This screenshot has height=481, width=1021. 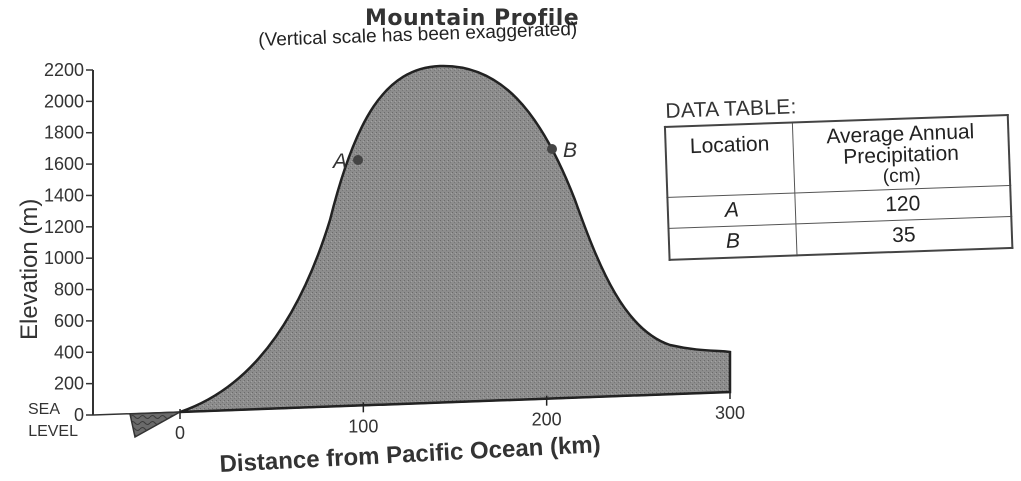 I want to click on diagram-title: Mountain Profile, so click(x=472, y=18).